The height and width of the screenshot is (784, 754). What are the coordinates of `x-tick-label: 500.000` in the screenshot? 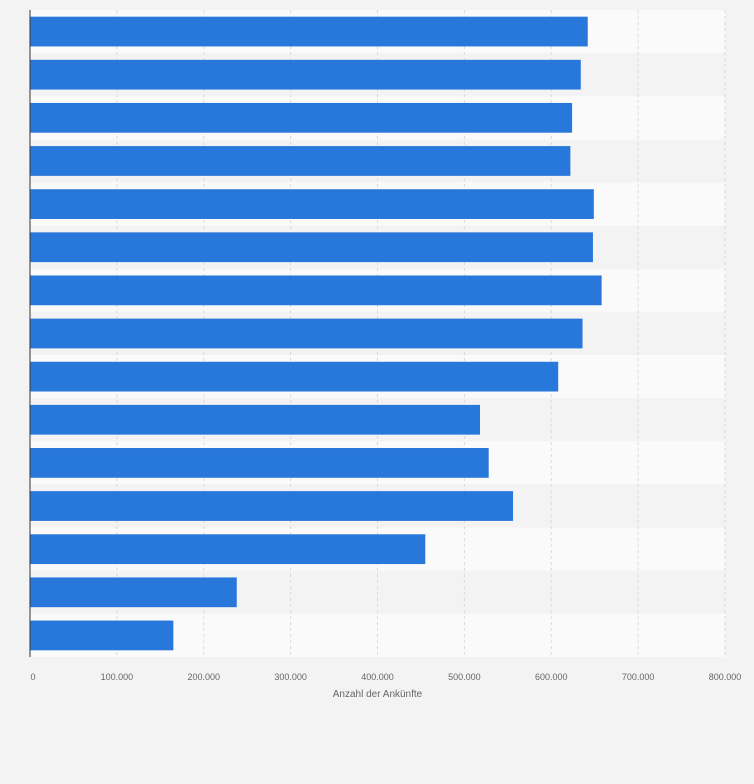 It's located at (464, 677).